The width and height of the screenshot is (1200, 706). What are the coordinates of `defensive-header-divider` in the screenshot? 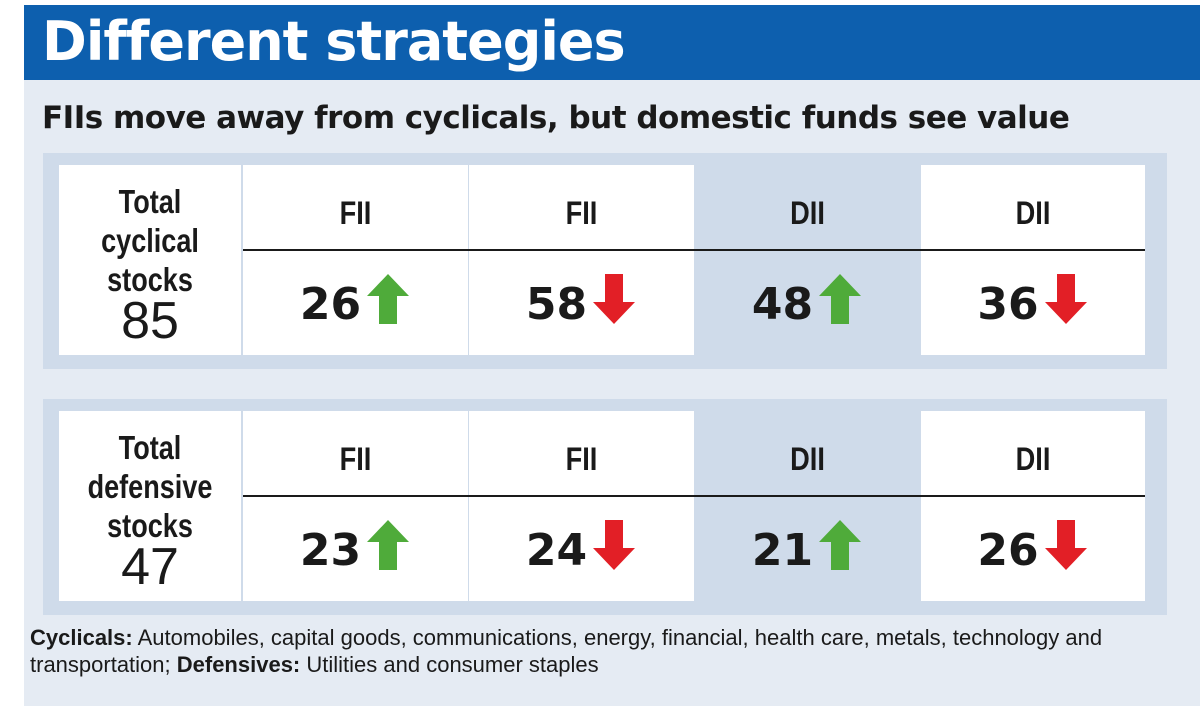 It's located at (694, 496).